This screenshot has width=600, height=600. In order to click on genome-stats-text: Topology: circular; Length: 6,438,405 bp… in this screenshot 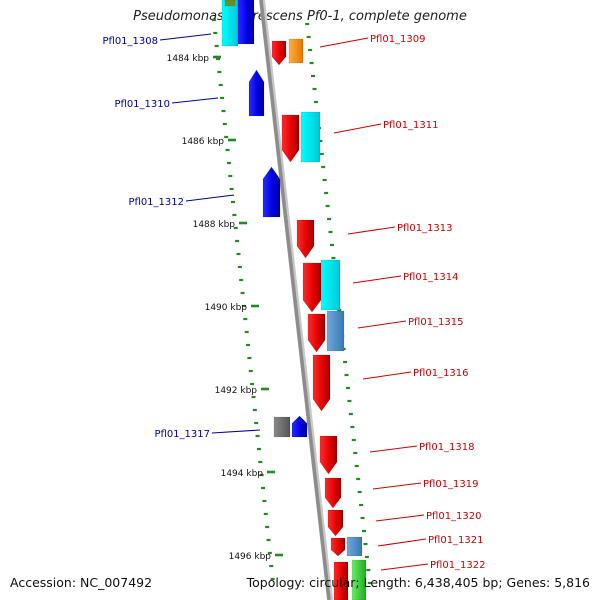, I will do `click(418, 582)`.